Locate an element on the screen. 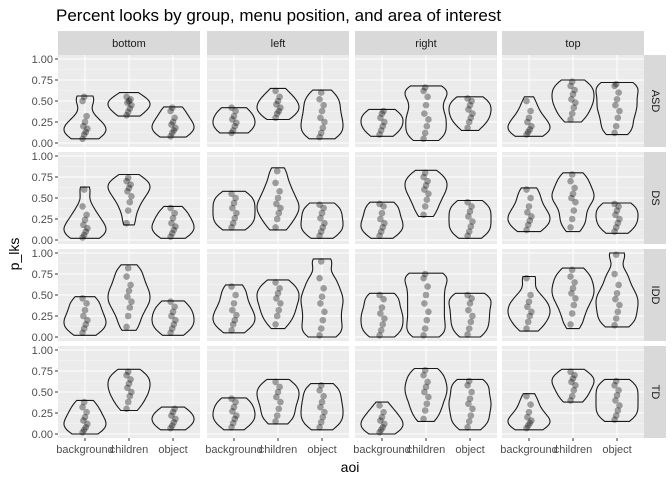 The image size is (672, 480). violin-IDD-top-object is located at coordinates (617, 290).